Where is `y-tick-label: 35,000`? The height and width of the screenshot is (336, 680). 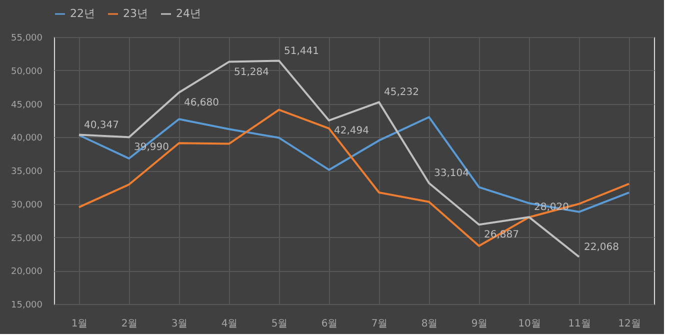 y-tick-label: 35,000 is located at coordinates (27, 172).